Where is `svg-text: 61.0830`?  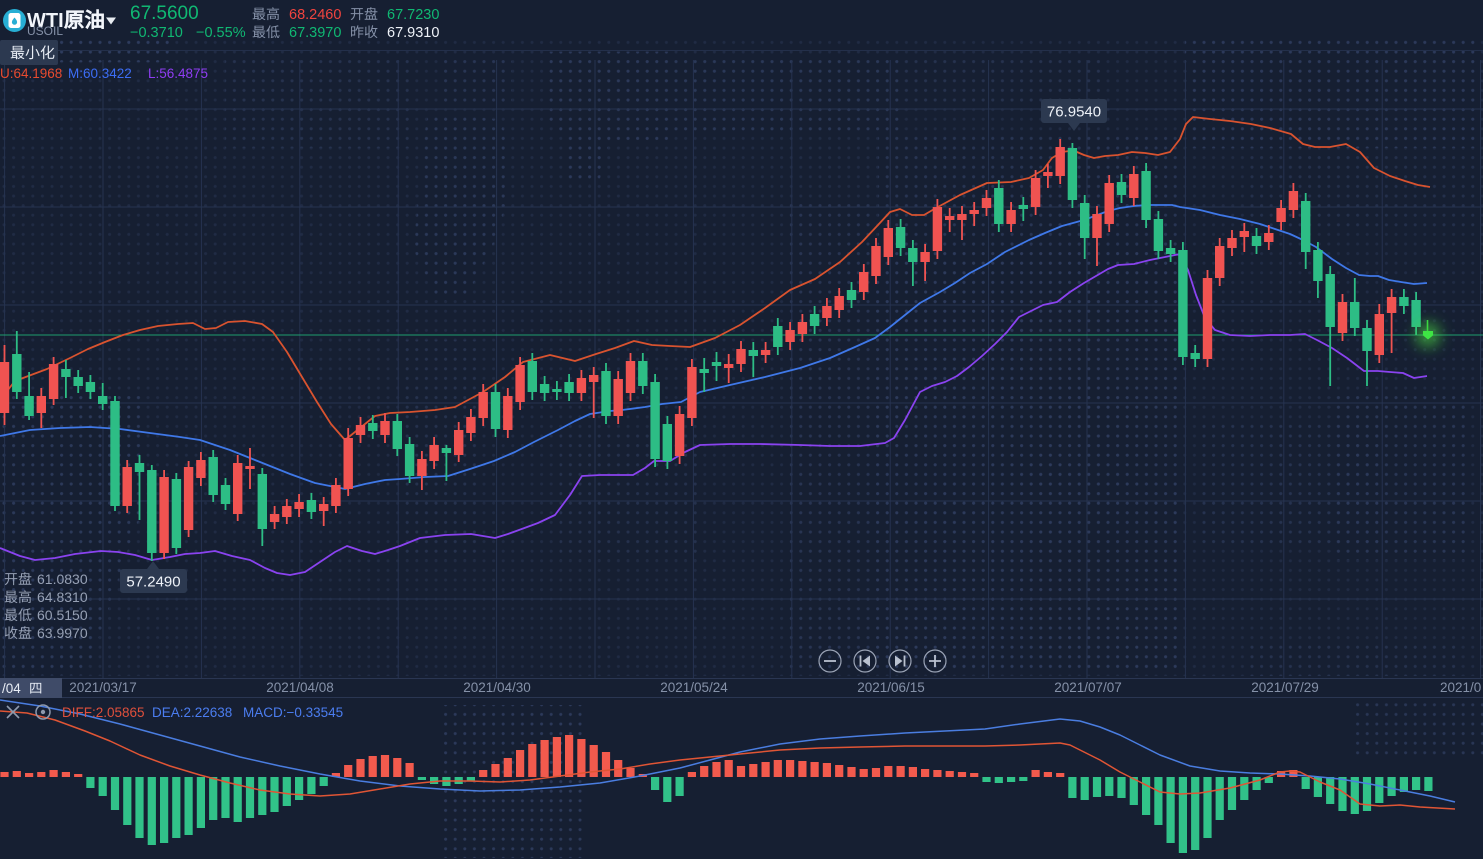 svg-text: 61.0830 is located at coordinates (62, 579).